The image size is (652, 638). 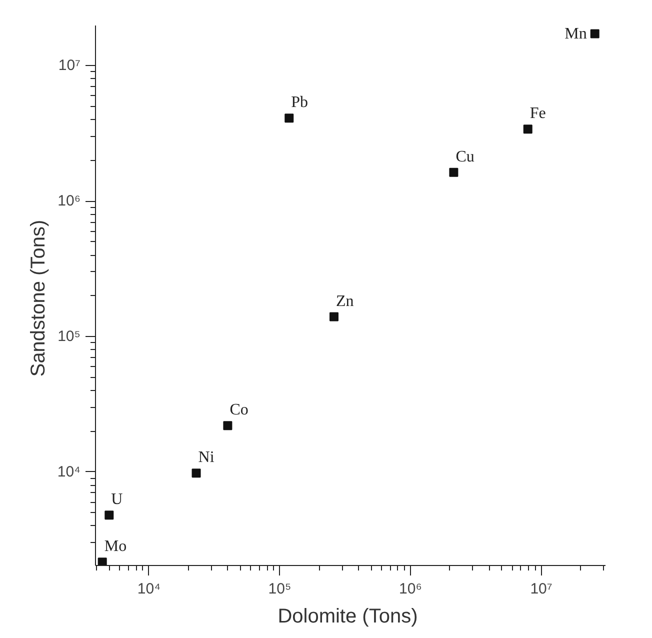 What do you see at coordinates (348, 617) in the screenshot?
I see `x-axis-title: Dolomite (Tons)` at bounding box center [348, 617].